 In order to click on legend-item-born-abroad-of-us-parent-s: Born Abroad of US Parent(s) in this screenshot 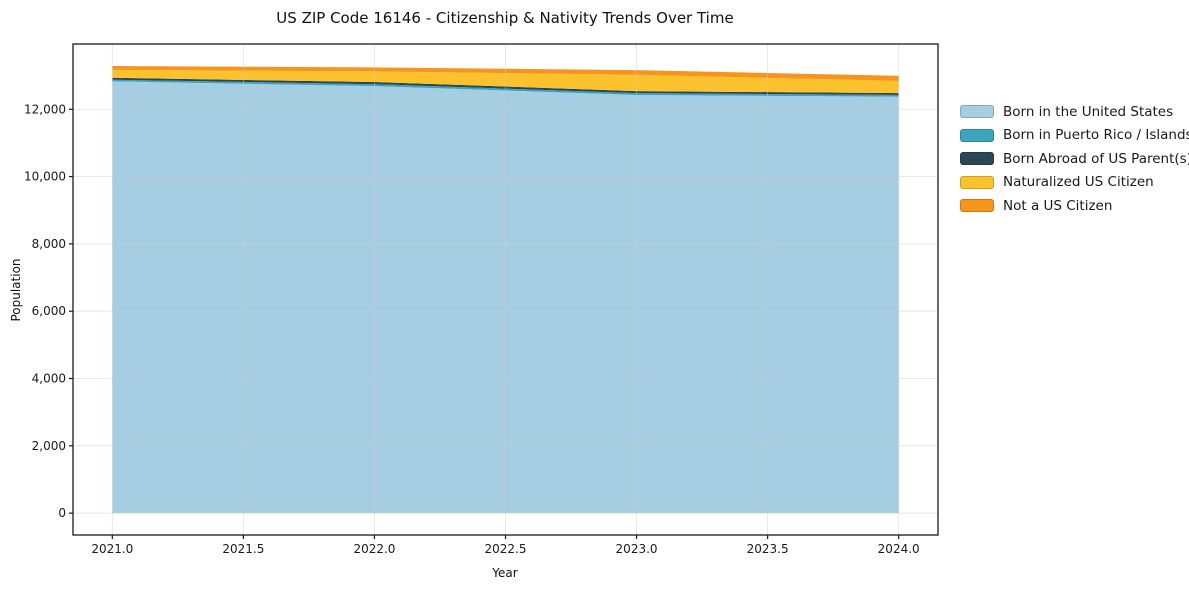, I will do `click(1074, 159)`.